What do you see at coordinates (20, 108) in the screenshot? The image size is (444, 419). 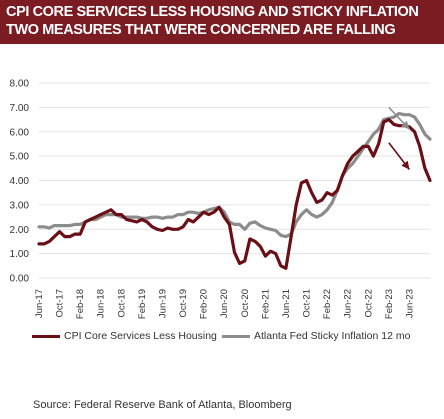 I see `y-tick-label: 7.00` at bounding box center [20, 108].